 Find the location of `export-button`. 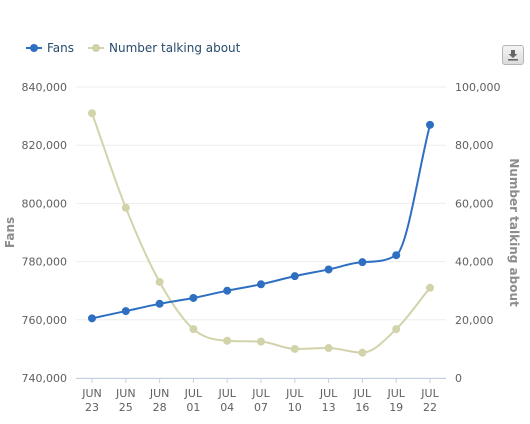

export-button is located at coordinates (513, 55).